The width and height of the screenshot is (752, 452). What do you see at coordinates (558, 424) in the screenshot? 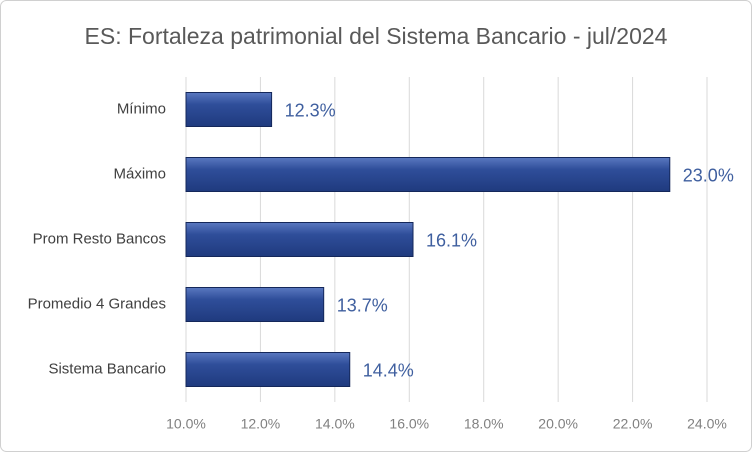
I see `x-tick-label: 20.0%` at bounding box center [558, 424].